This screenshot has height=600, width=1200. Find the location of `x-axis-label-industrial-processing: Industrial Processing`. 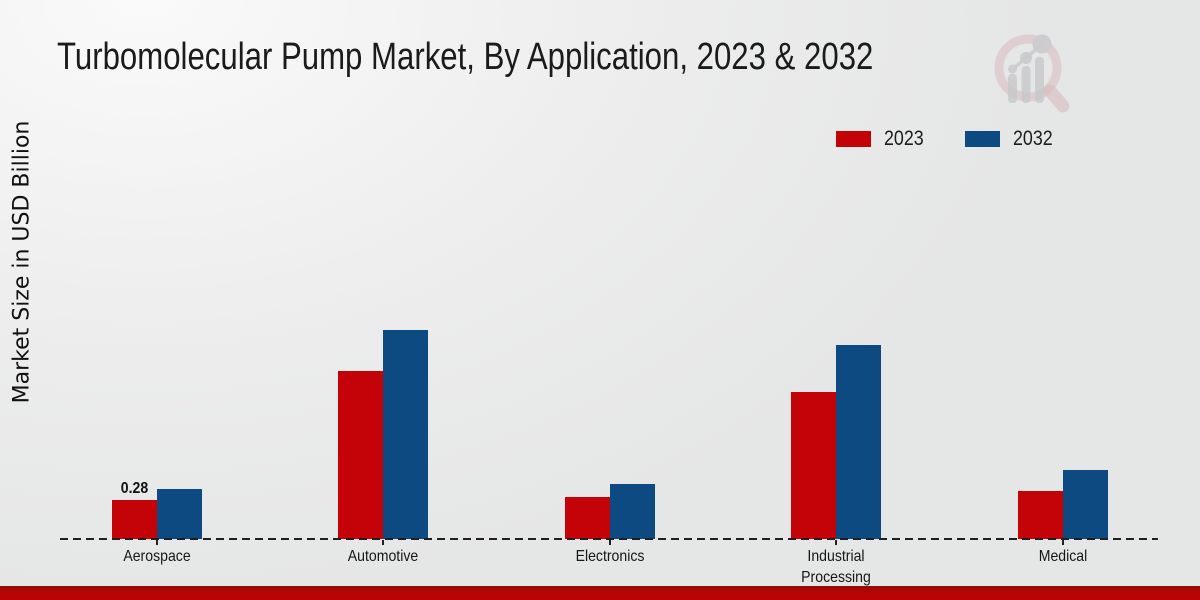

x-axis-label-industrial-processing: Industrial Processing is located at coordinates (836, 567).